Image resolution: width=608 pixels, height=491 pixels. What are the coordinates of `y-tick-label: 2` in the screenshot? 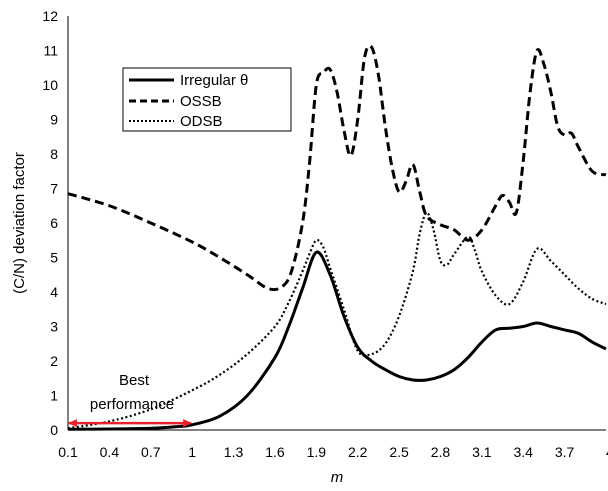 It's located at (54, 361).